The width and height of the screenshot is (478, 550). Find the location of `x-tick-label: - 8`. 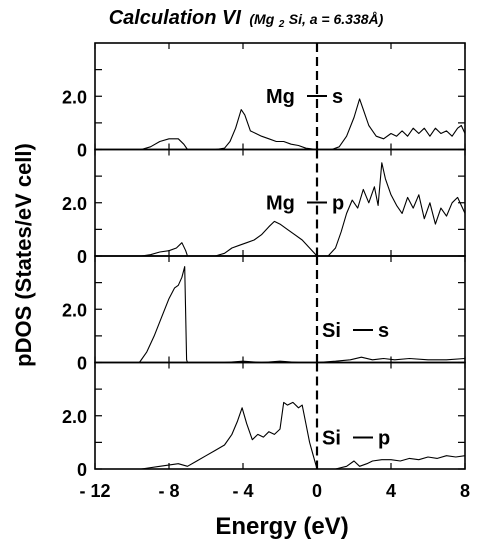

x-tick-label: - 8 is located at coordinates (168, 491).